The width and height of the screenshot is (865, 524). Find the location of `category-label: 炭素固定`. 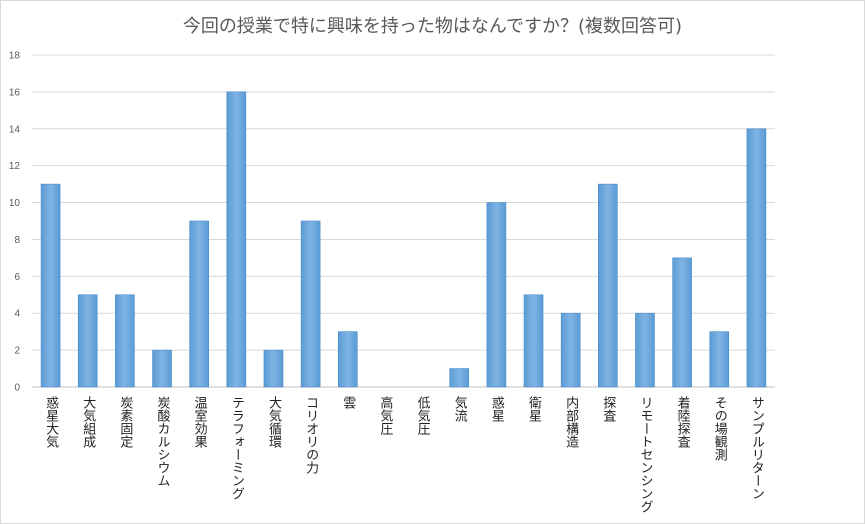

category-label: 炭素固定 is located at coordinates (125, 422).